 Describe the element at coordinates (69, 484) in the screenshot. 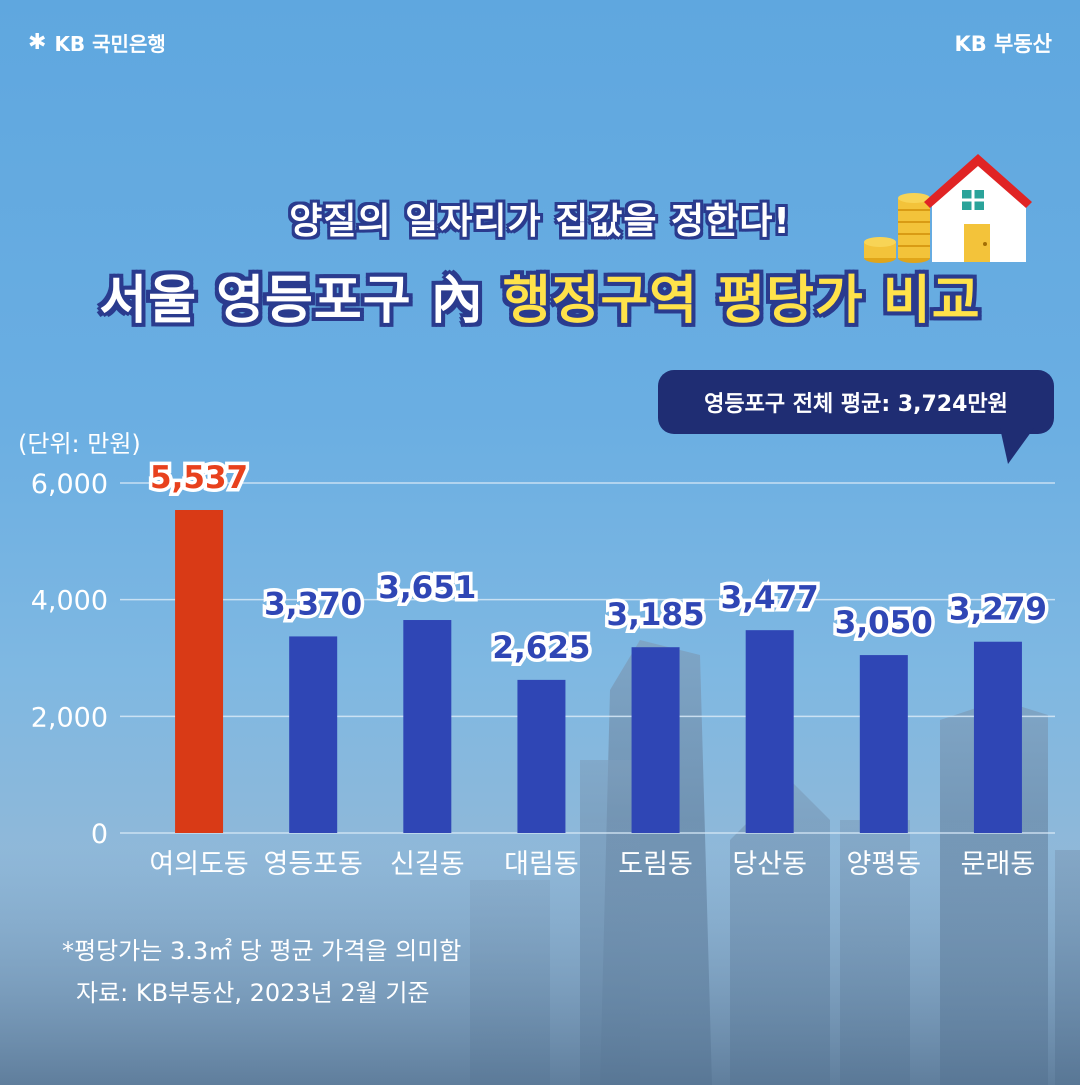

I see `y-tick-label: 6,000` at that location.